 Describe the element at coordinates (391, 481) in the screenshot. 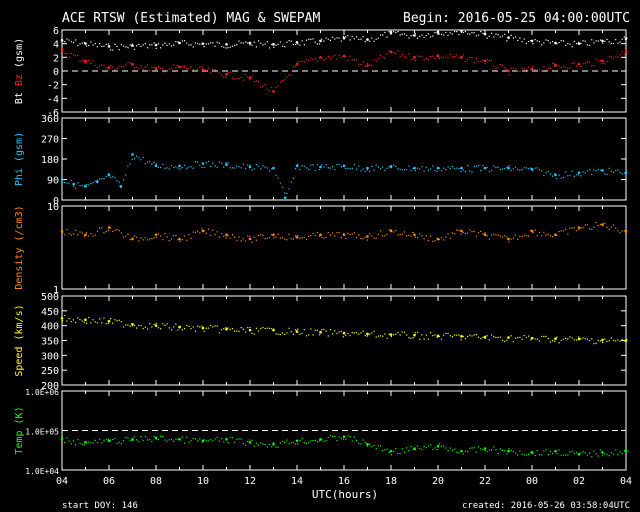

I see `x-tick-label: 18` at that location.